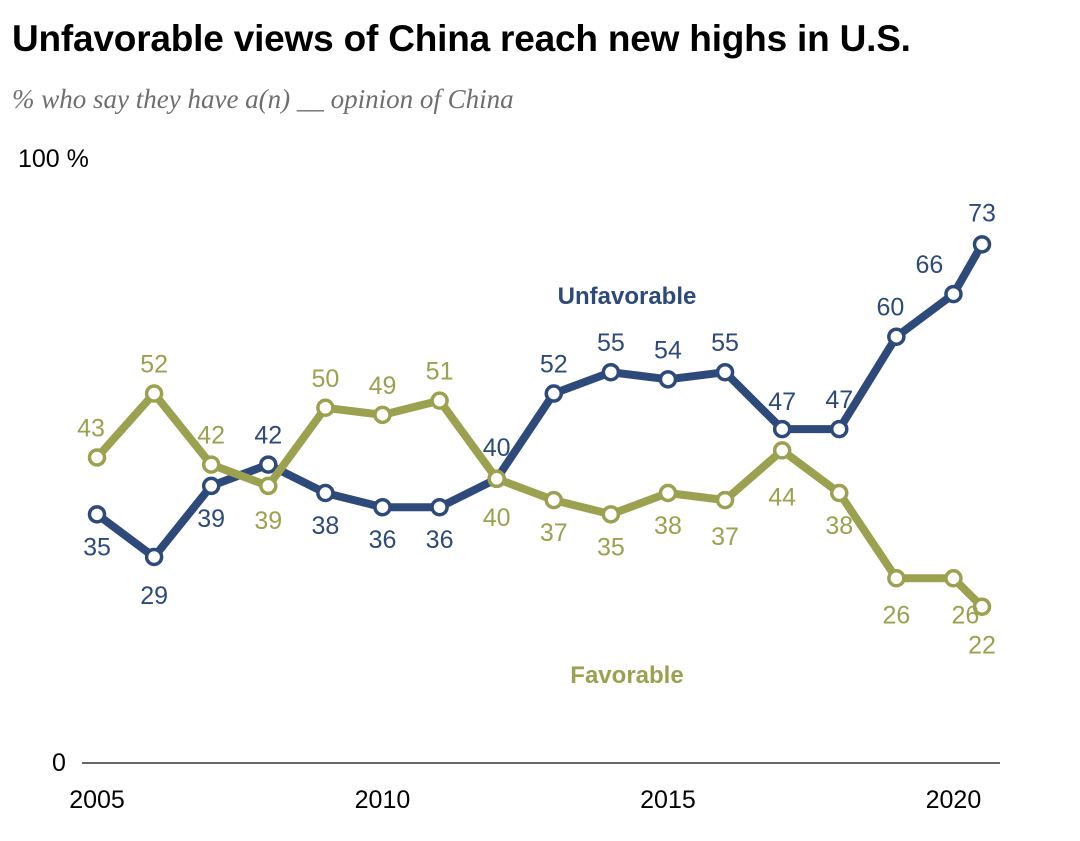  I want to click on data-label-unfavorable: 38, so click(325, 526).